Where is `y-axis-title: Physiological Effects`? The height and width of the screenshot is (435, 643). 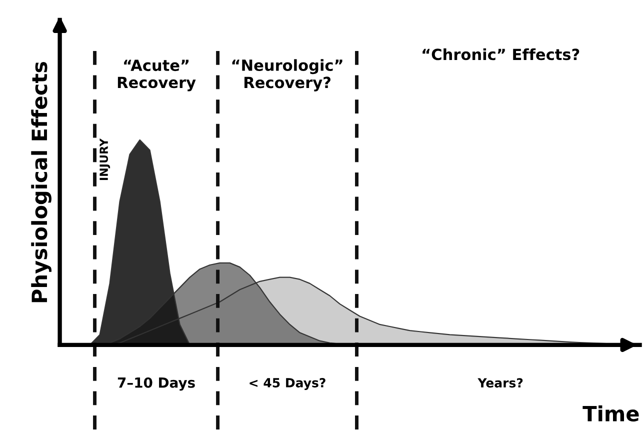
y-axis-title: Physiological Effects is located at coordinates (41, 182).